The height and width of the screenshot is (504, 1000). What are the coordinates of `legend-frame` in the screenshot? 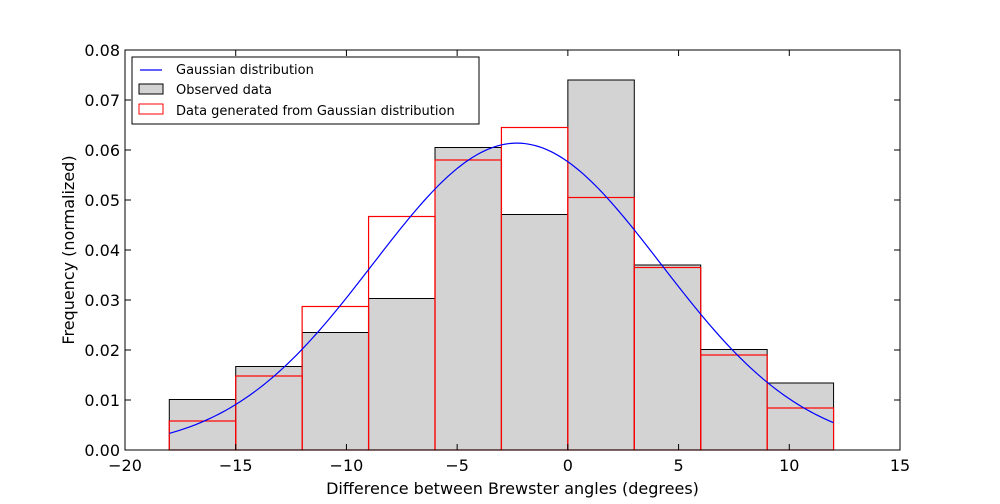 It's located at (305, 90).